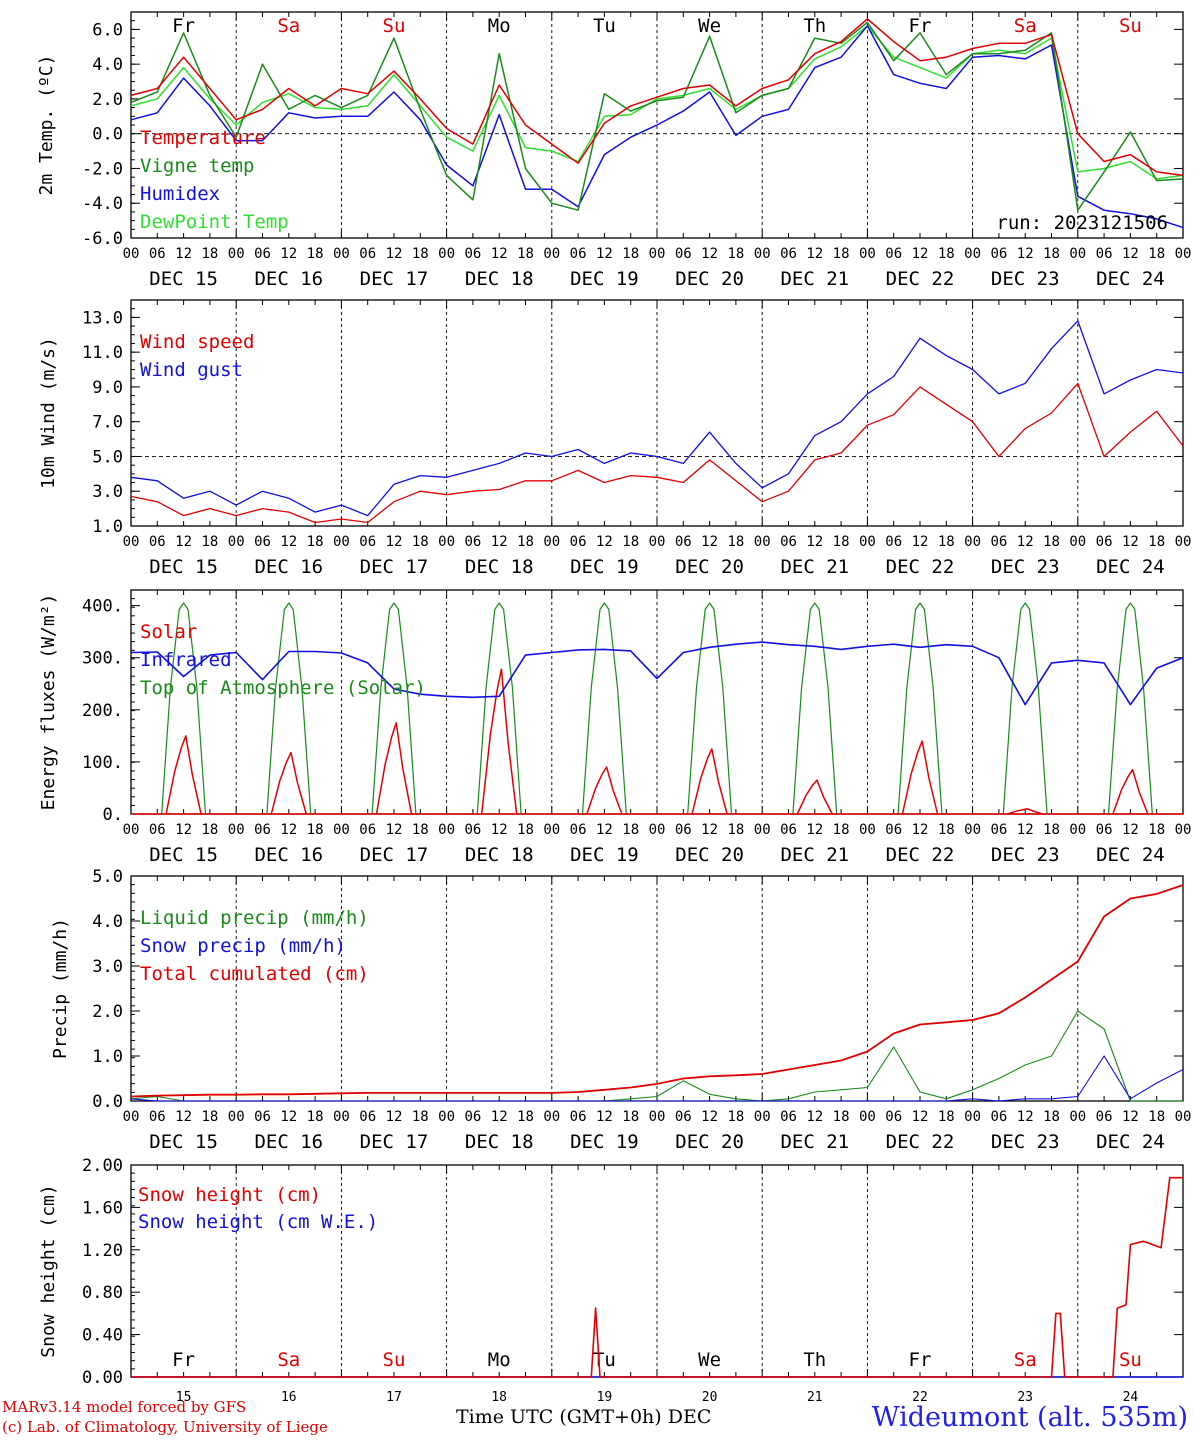  What do you see at coordinates (710, 1397) in the screenshot?
I see `day-number-label: 20` at bounding box center [710, 1397].